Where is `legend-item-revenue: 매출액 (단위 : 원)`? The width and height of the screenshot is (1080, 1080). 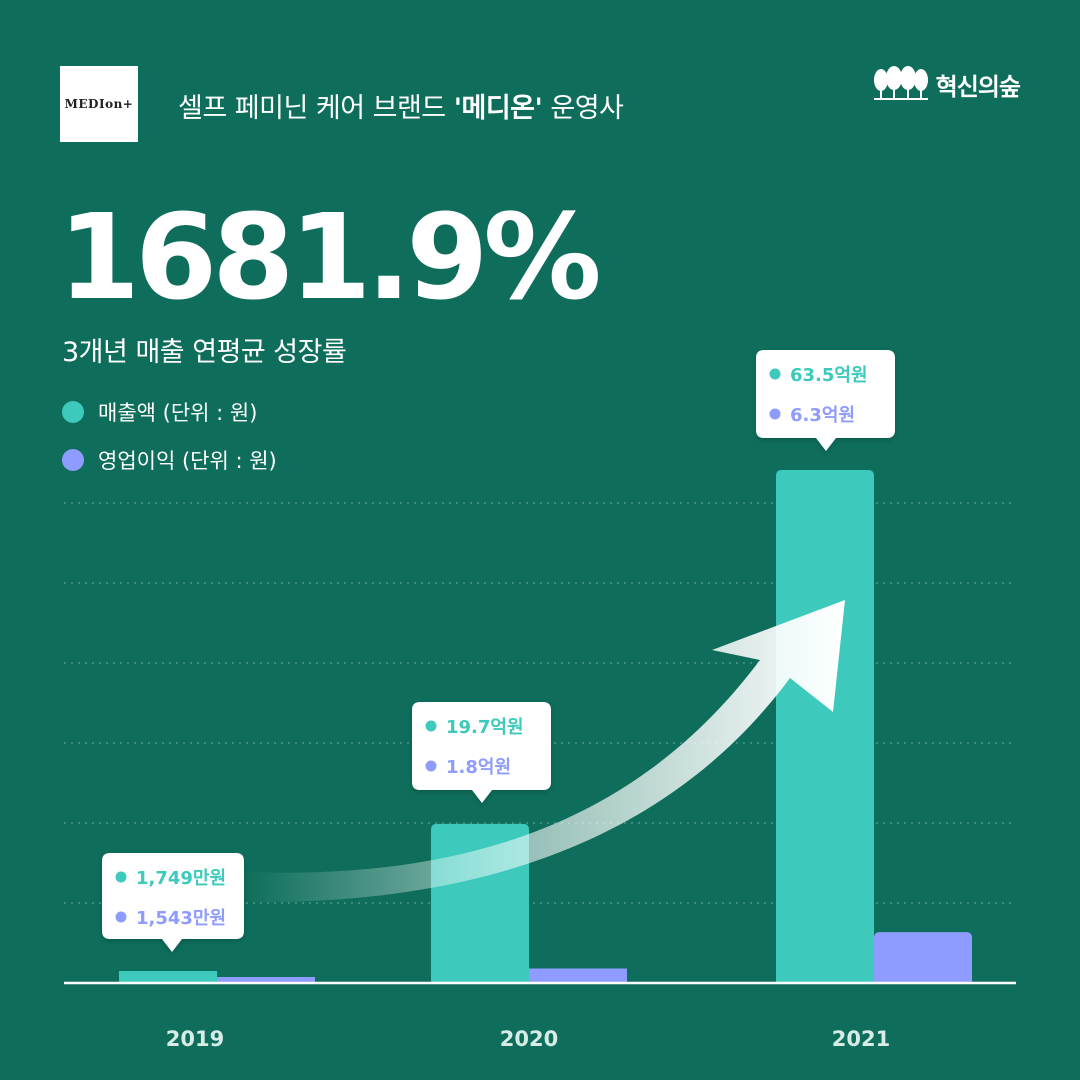 legend-item-revenue: 매출액 (단위 : 원) is located at coordinates (169, 412).